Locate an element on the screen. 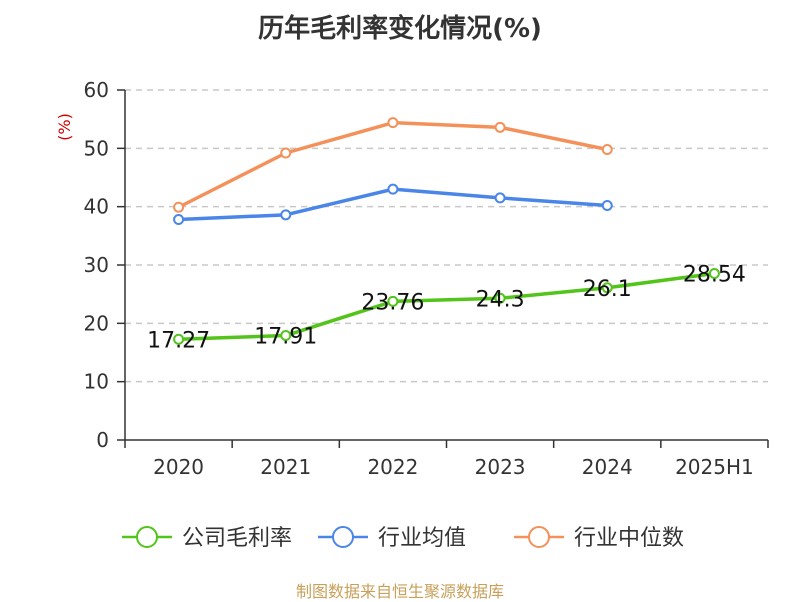 The height and width of the screenshot is (602, 800). legend-item: 行业中位数 is located at coordinates (599, 538).